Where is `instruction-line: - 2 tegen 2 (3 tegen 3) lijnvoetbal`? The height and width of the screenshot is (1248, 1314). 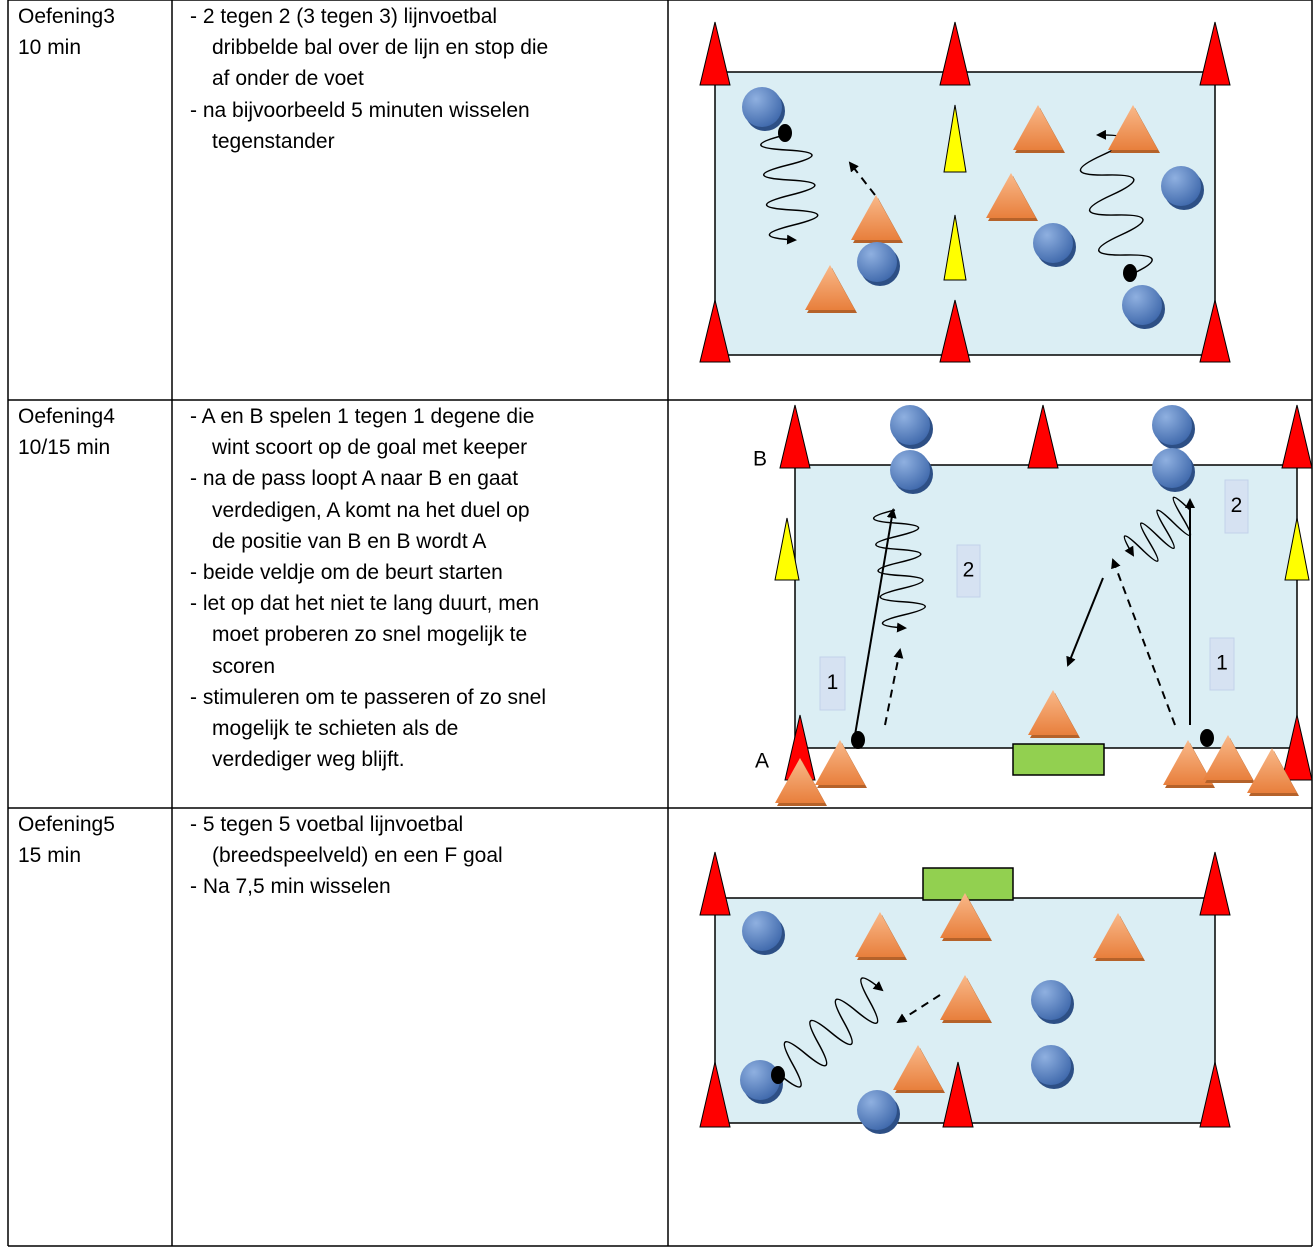
instruction-line: - 2 tegen 2 (3 tegen 3) lijnvoetbal is located at coordinates (344, 16).